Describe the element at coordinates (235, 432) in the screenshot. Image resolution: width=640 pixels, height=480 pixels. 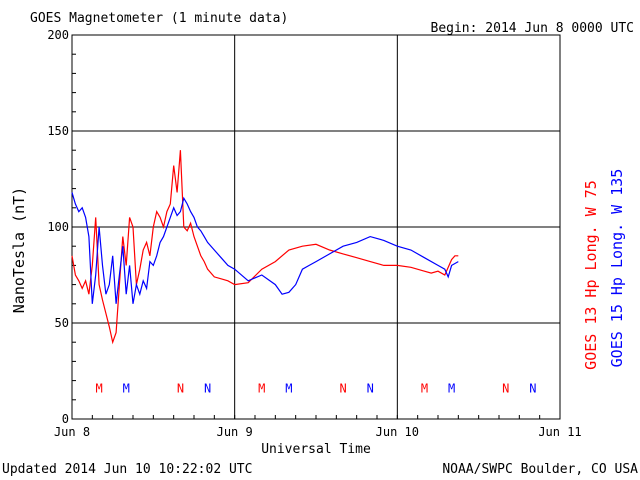
I see `x-tick-label: Jun 9` at that location.